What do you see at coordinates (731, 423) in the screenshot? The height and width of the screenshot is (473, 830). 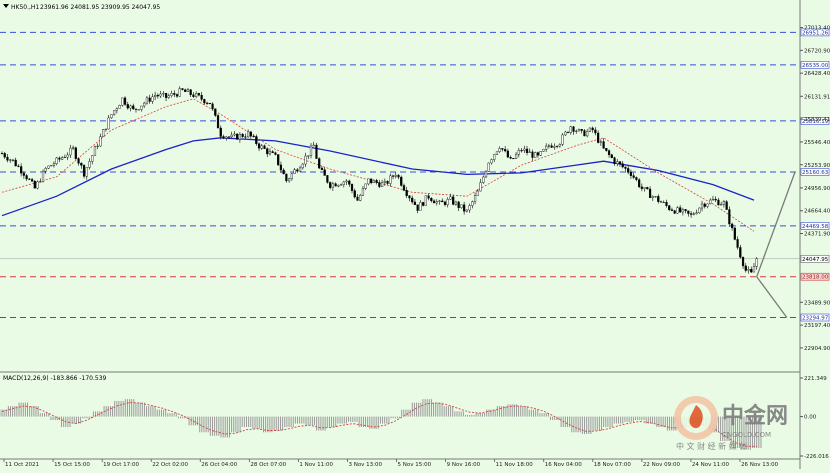 I see `cngold-watermark: 中金网 CNGOLD.COM 中 文 财 经 新 媒 体` at bounding box center [731, 423].